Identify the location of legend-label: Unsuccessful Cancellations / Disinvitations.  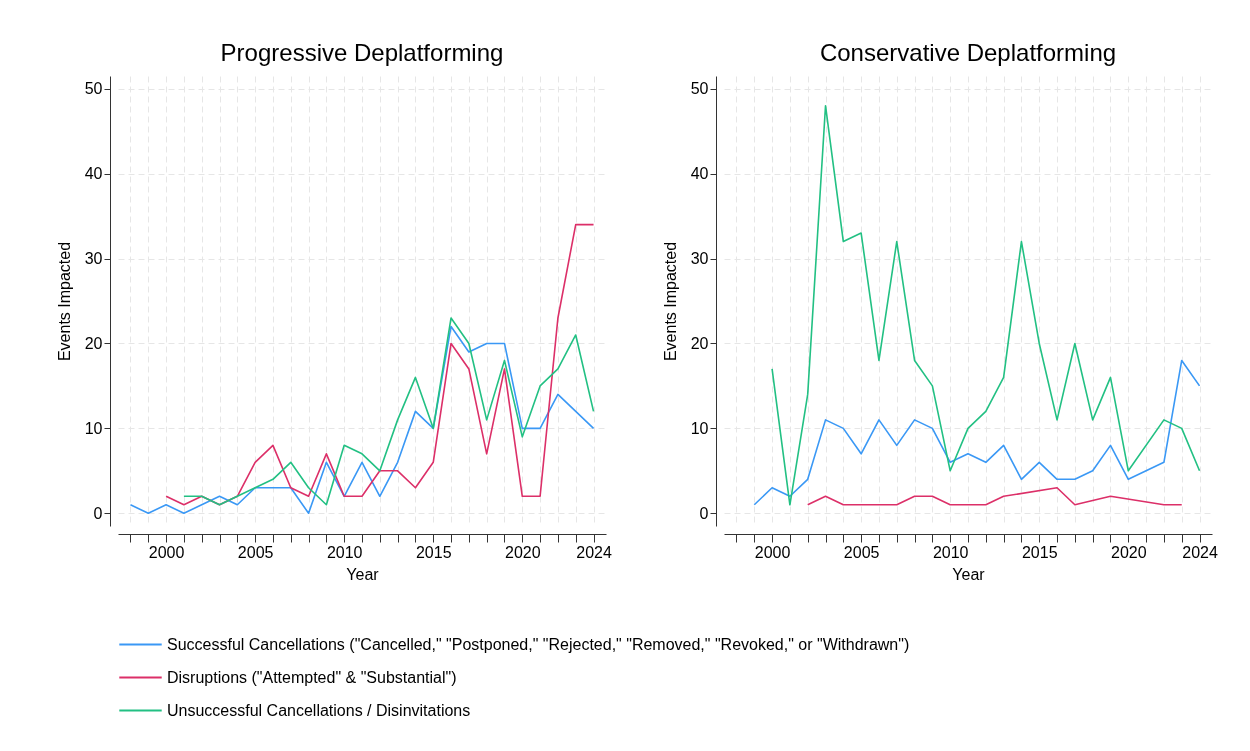
(319, 710).